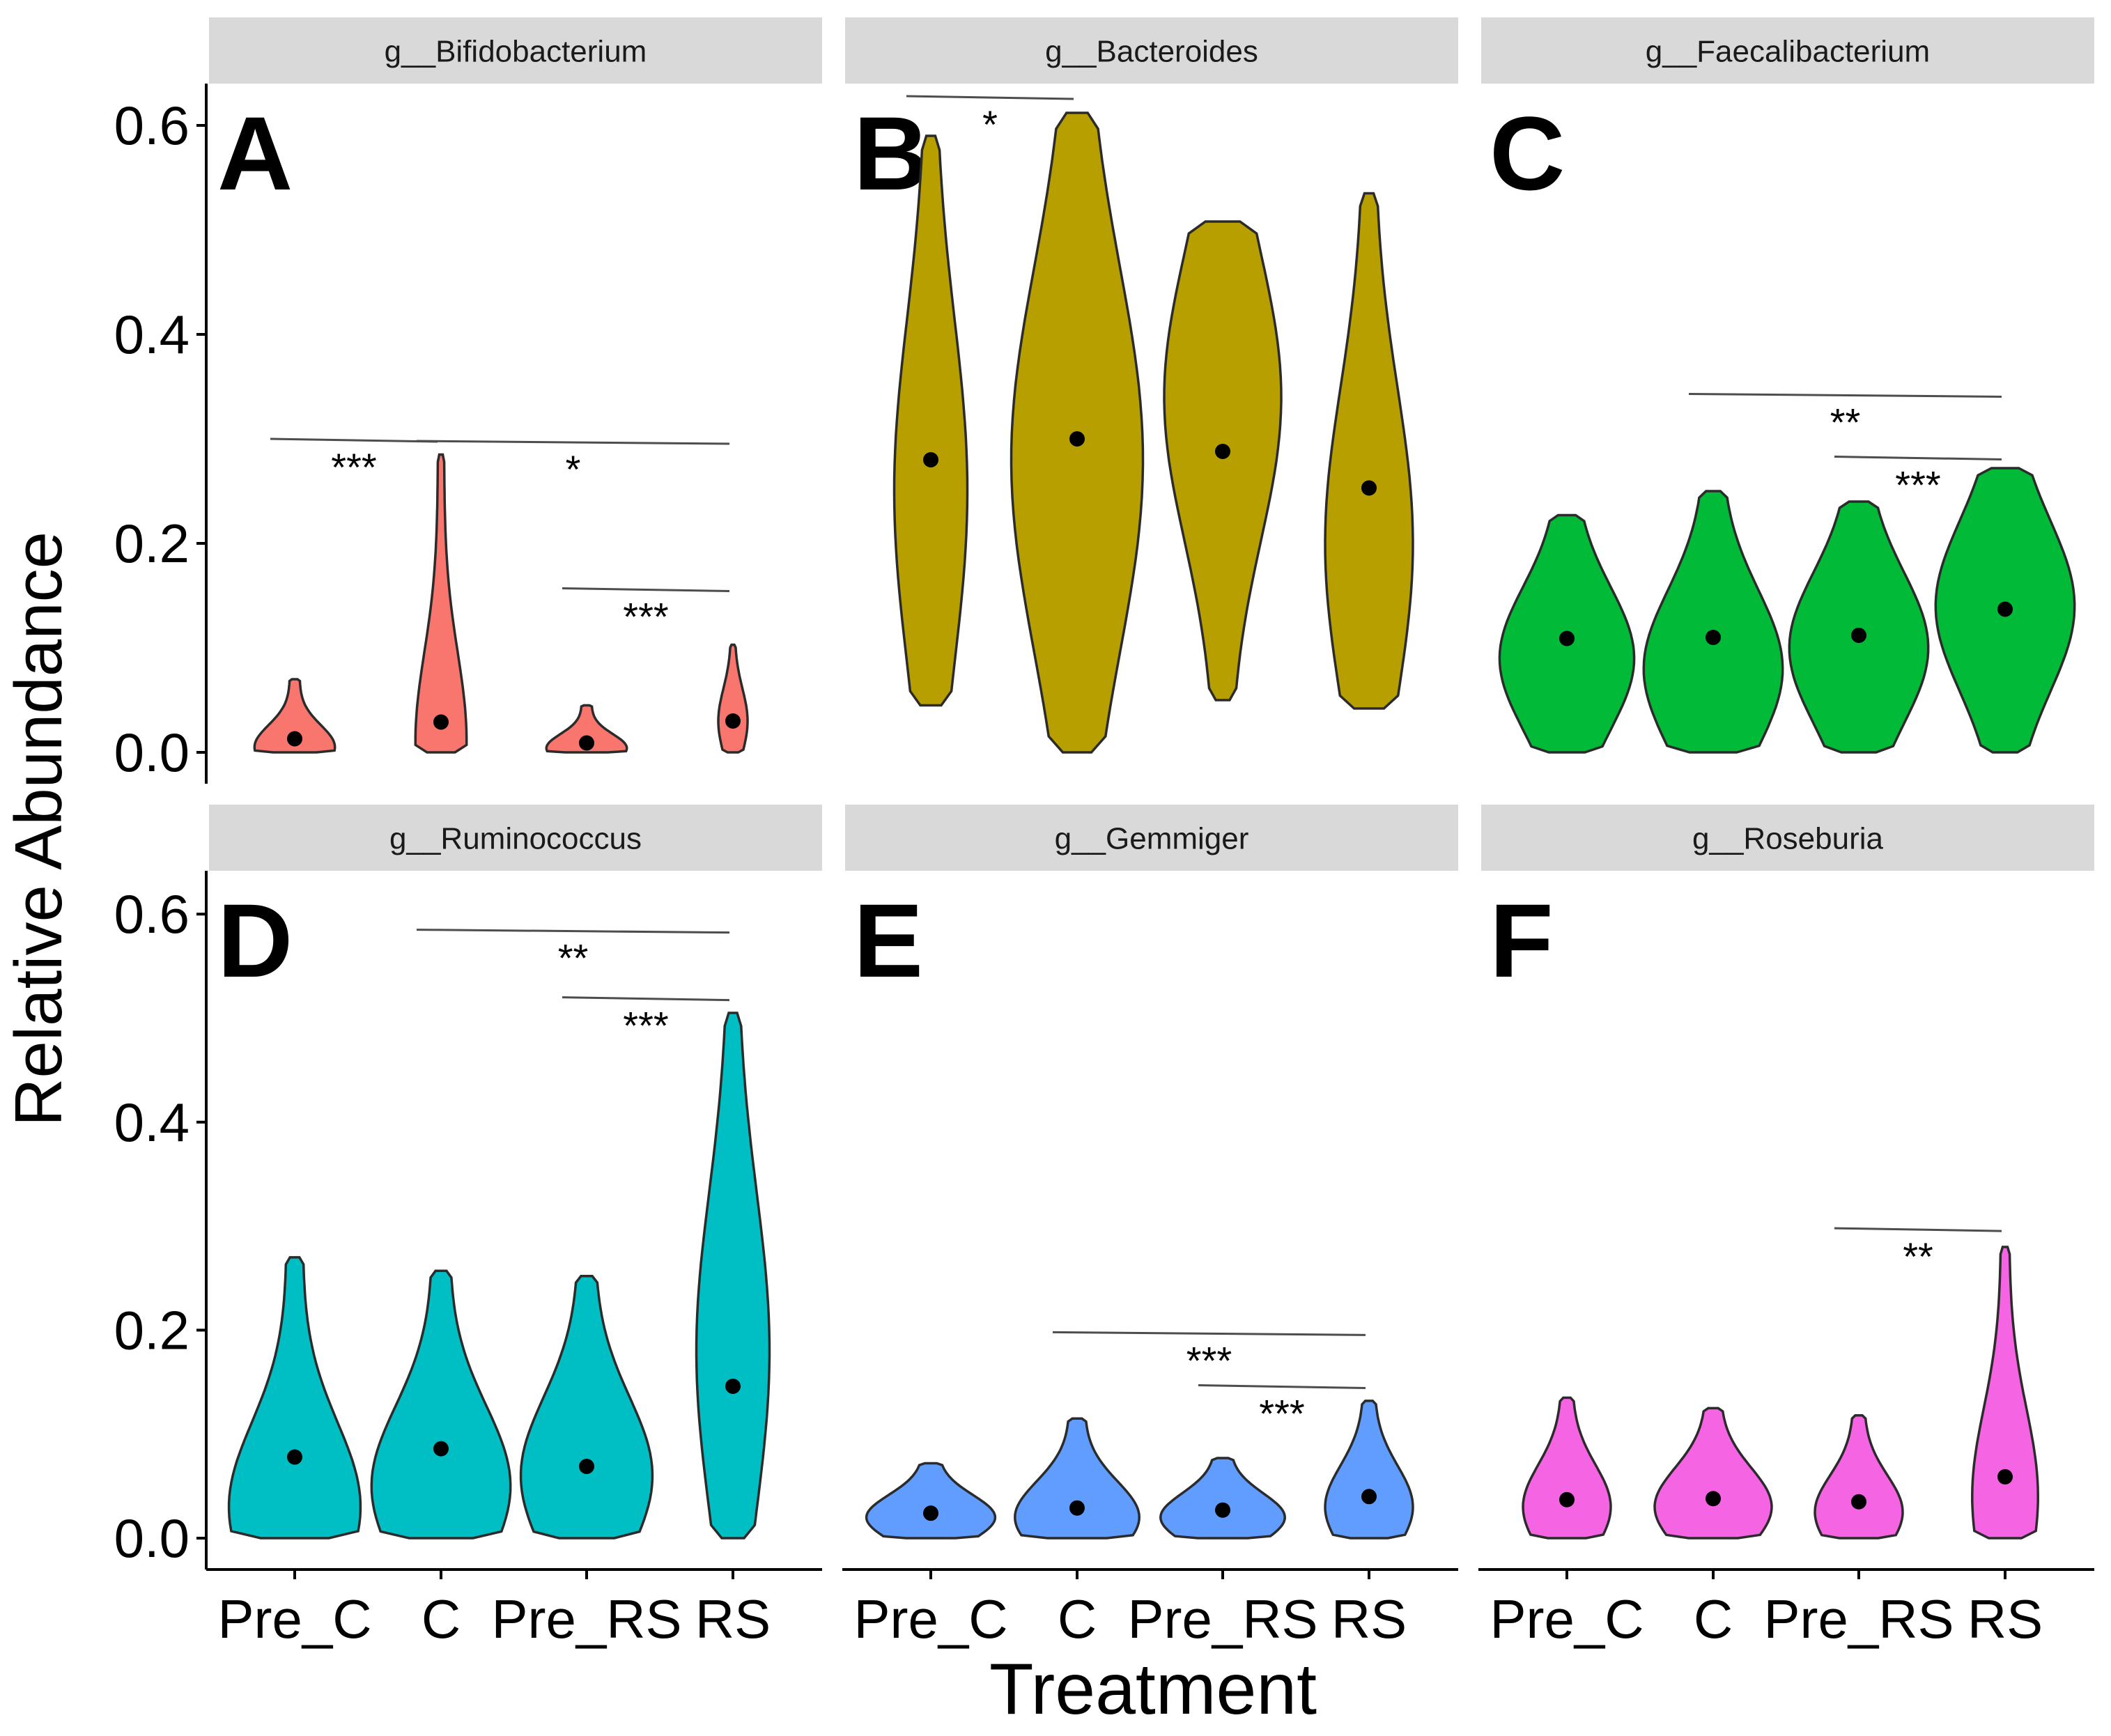  I want to click on panel-b: g__Bacteroides B *, so click(1151, 385).